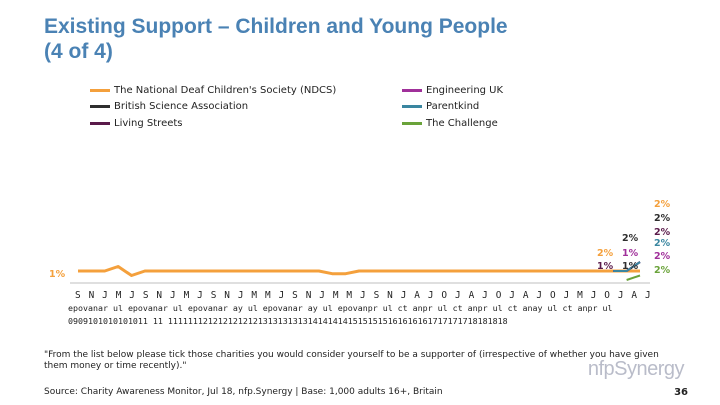 This screenshot has width=720, height=405. I want to click on legend-swatch-bsa, so click(100, 106).